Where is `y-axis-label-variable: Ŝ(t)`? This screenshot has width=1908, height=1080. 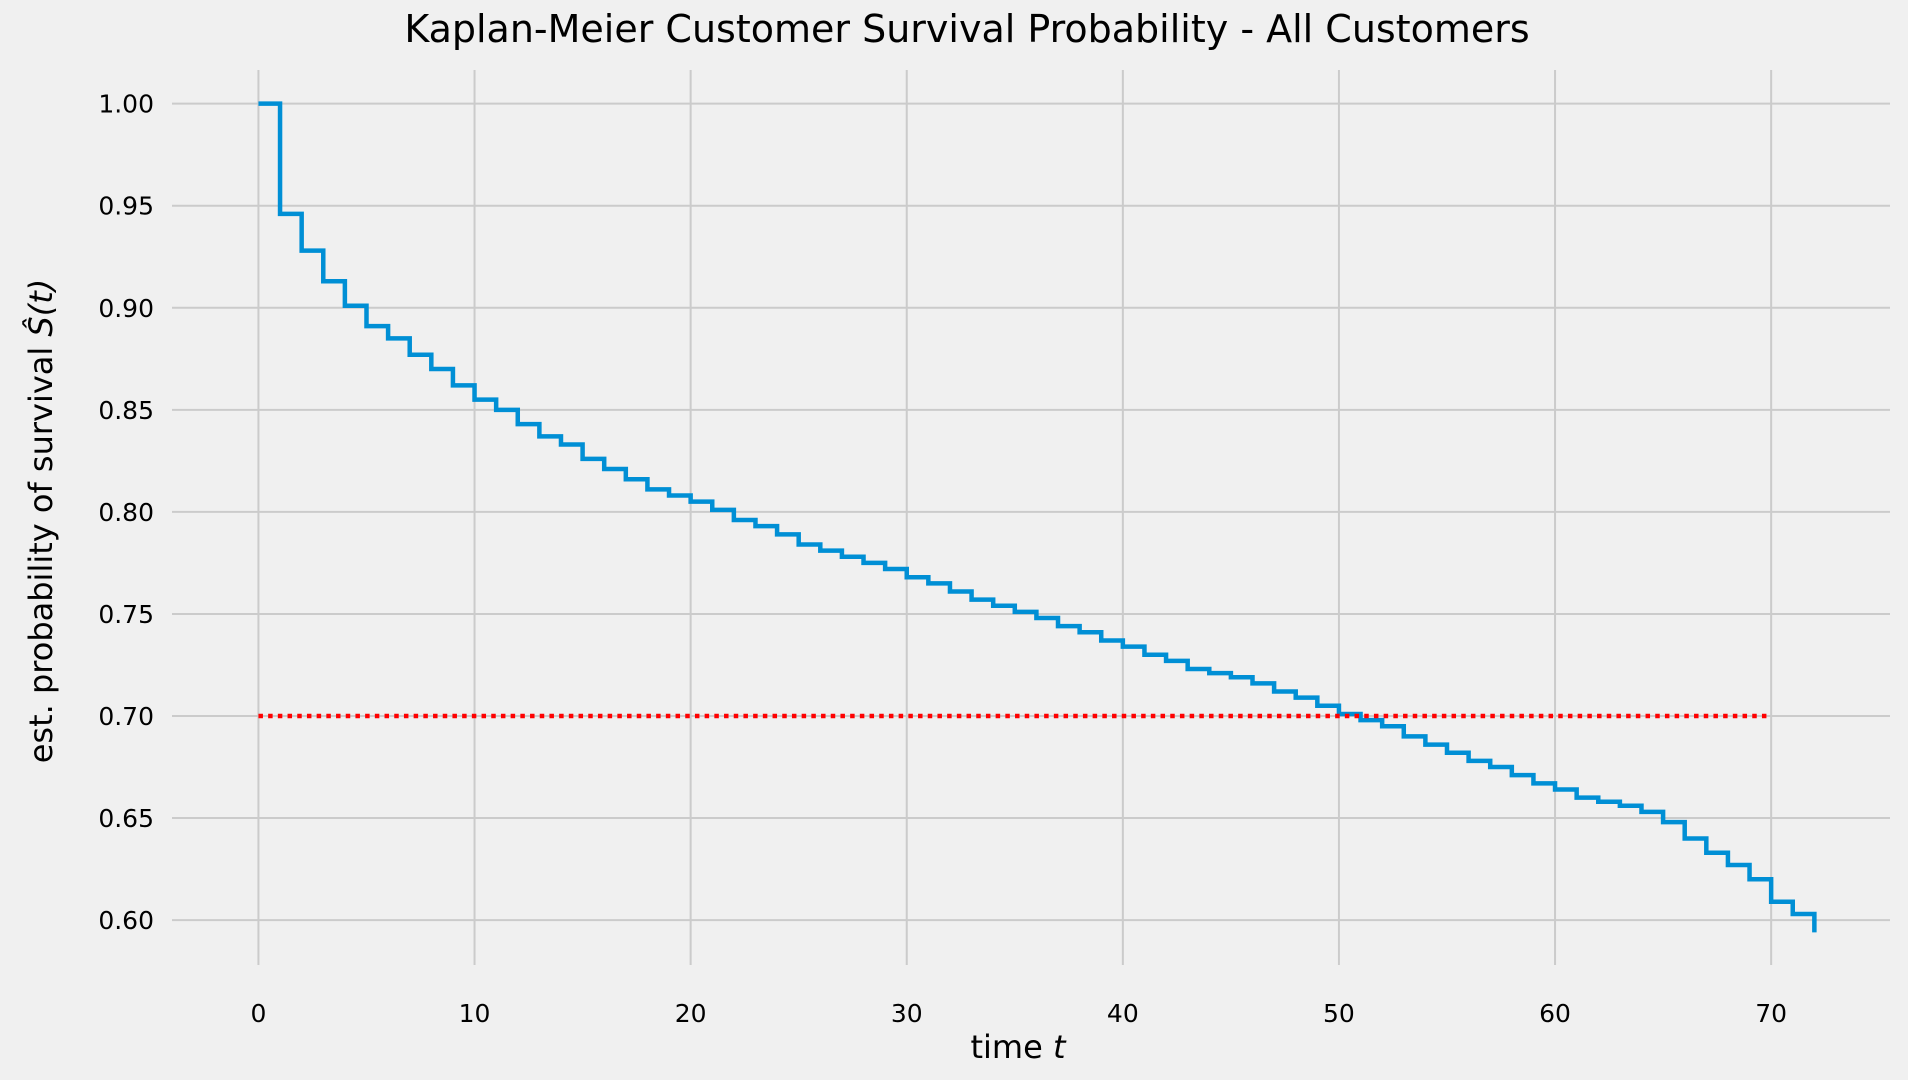 y-axis-label-variable: Ŝ(t) is located at coordinates (40, 308).